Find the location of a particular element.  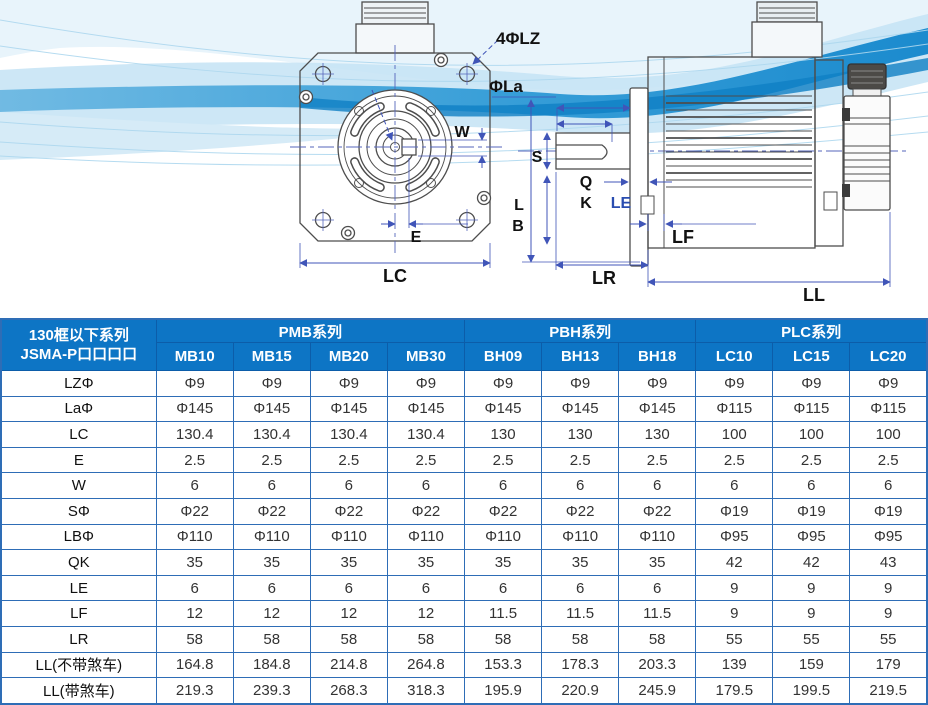

row-label: LaΦ is located at coordinates (78, 409).